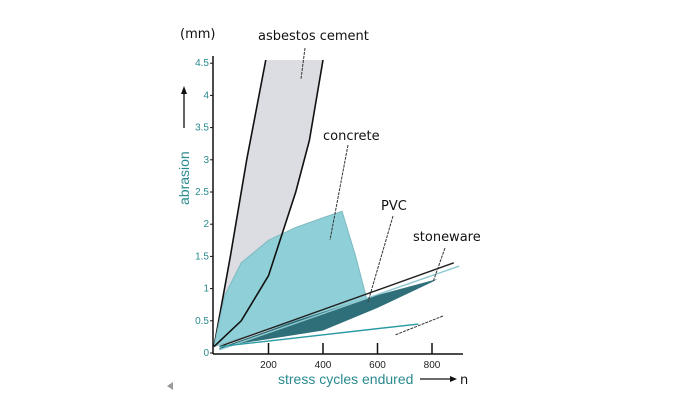 The width and height of the screenshot is (700, 407). Describe the element at coordinates (184, 90) in the screenshot. I see `y-arrowhead` at that location.